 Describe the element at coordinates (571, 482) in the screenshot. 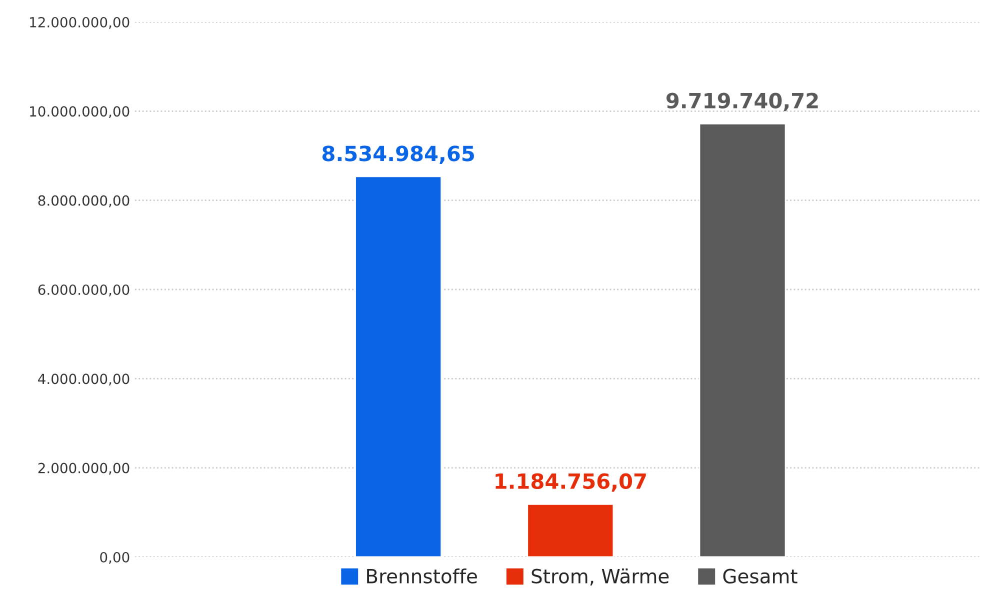

I see `data-label: 1.184.756,07` at that location.